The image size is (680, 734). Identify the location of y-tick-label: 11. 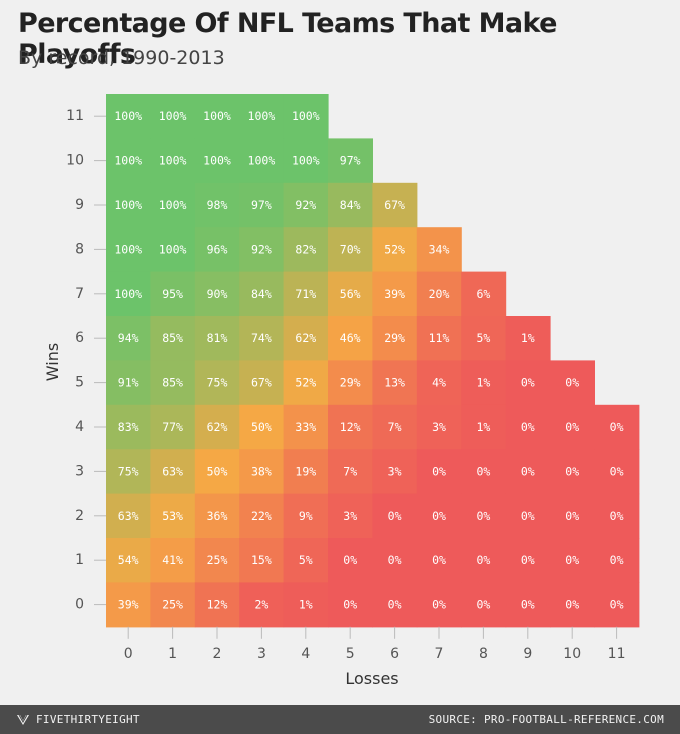
(75, 116).